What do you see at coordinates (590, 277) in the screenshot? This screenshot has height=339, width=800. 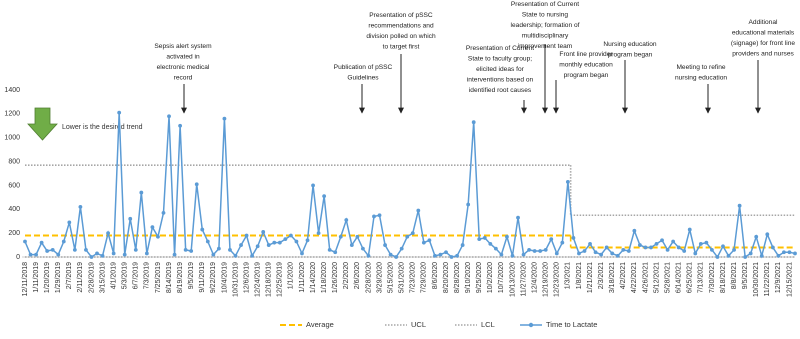 I see `x-tick-label: 1/21/2021` at bounding box center [590, 277].